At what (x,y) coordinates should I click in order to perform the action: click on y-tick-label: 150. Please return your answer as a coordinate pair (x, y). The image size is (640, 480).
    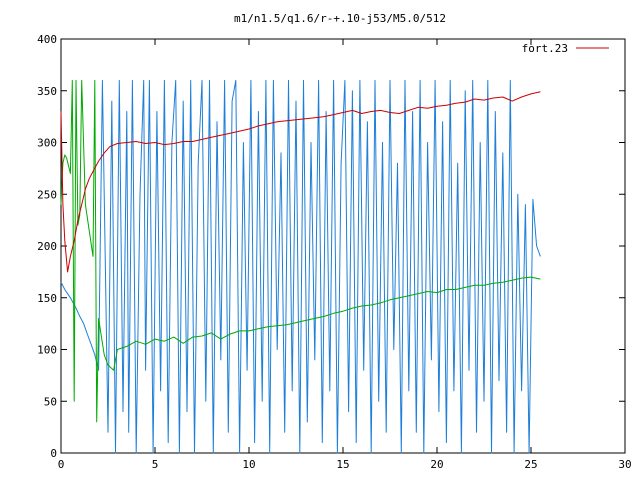
    Looking at the image, I should click on (47, 298).